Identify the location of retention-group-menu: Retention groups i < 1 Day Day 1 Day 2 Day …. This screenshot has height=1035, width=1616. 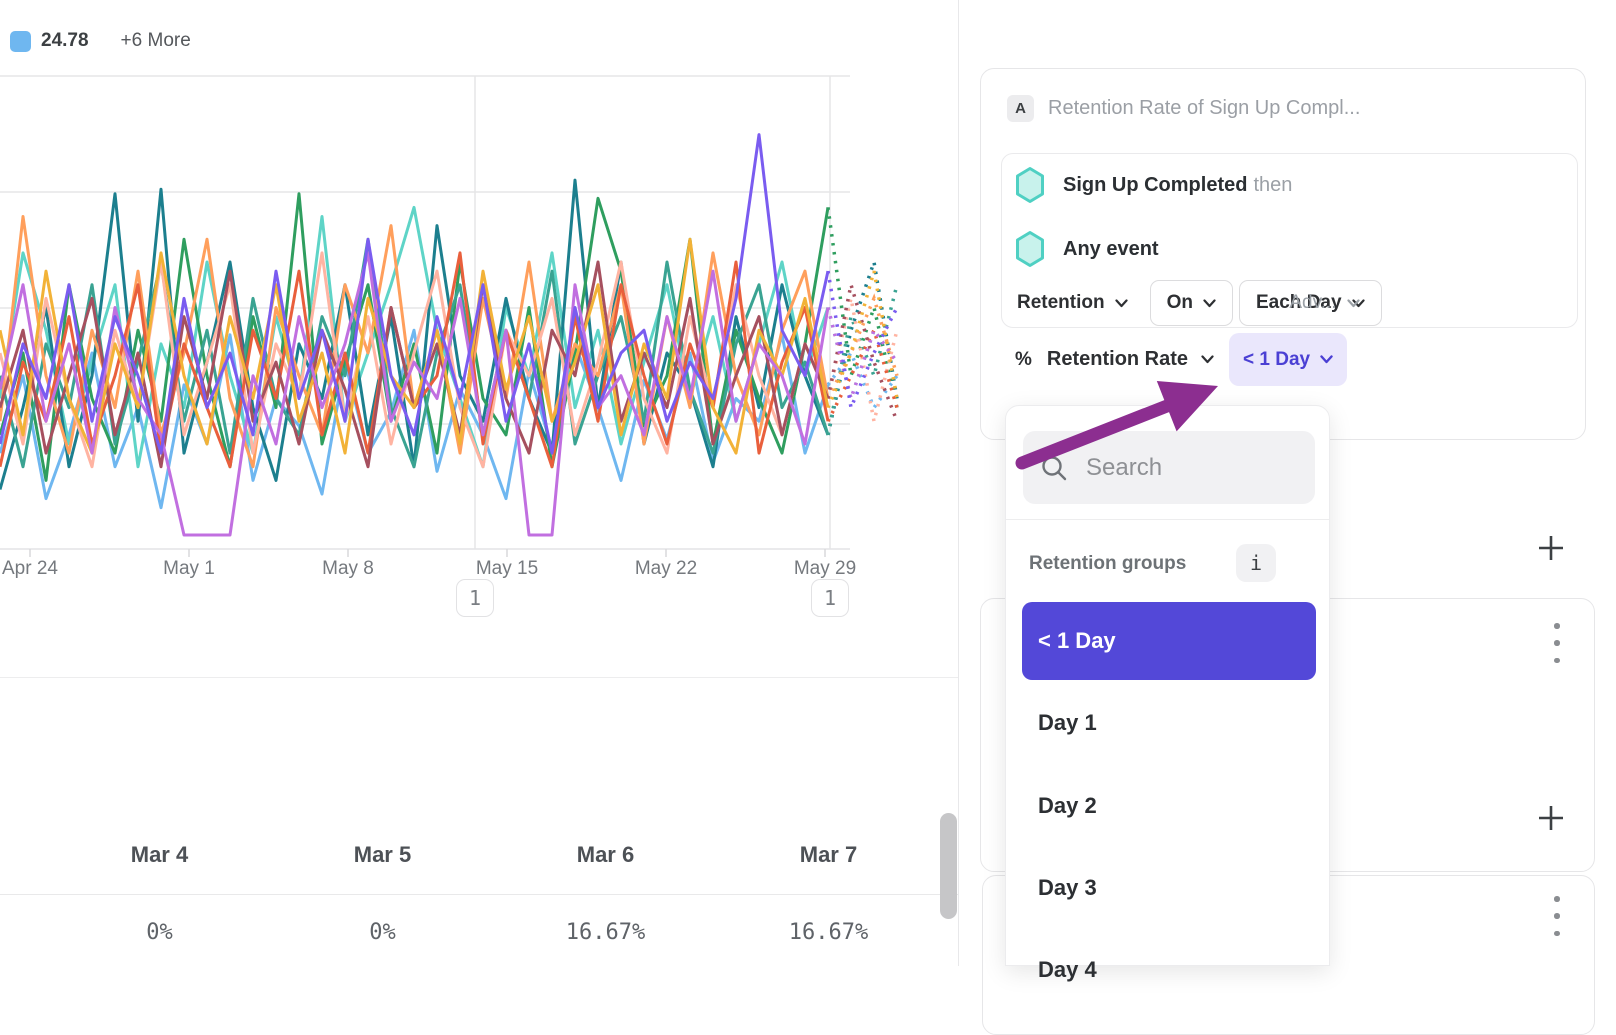
(1167, 693).